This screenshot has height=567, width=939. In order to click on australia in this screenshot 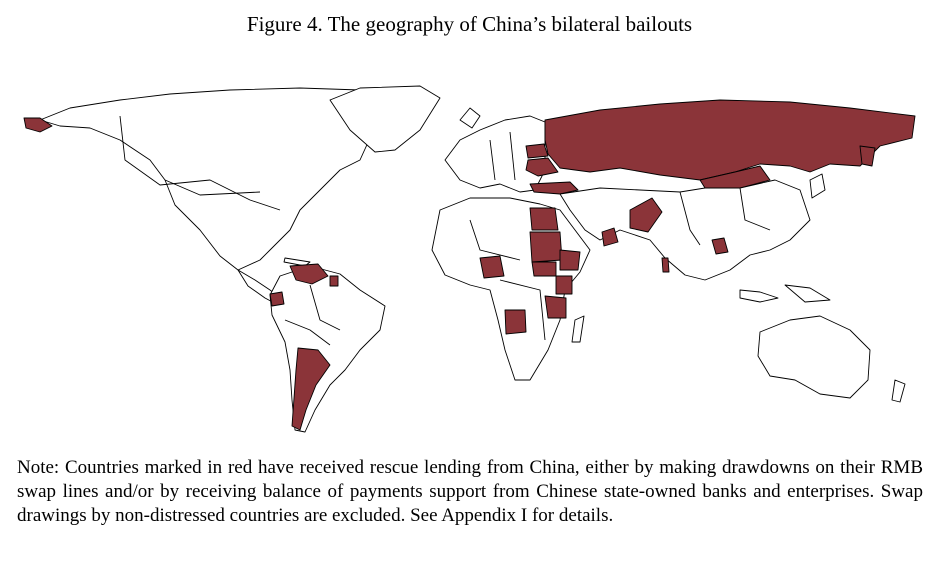, I will do `click(814, 357)`.